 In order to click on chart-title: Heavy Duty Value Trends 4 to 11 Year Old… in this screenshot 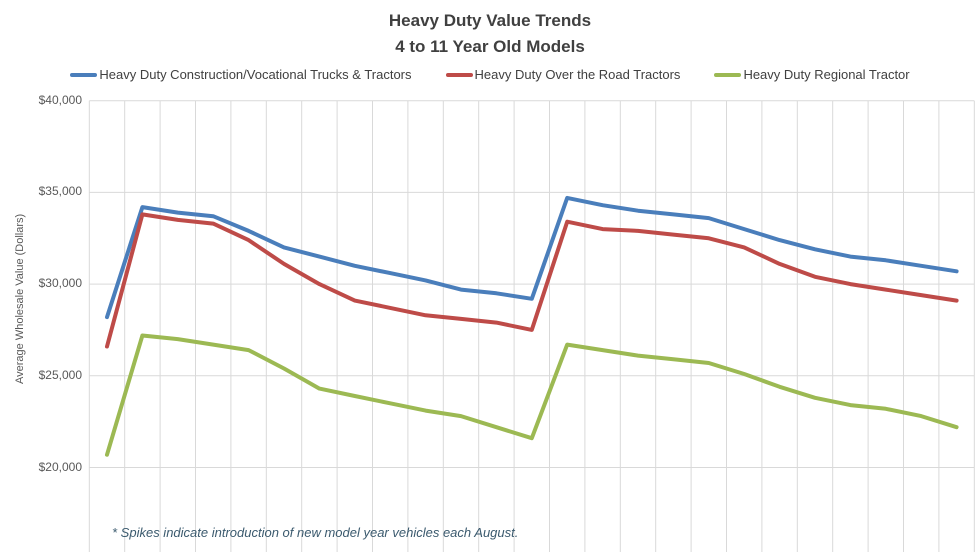, I will do `click(490, 34)`.